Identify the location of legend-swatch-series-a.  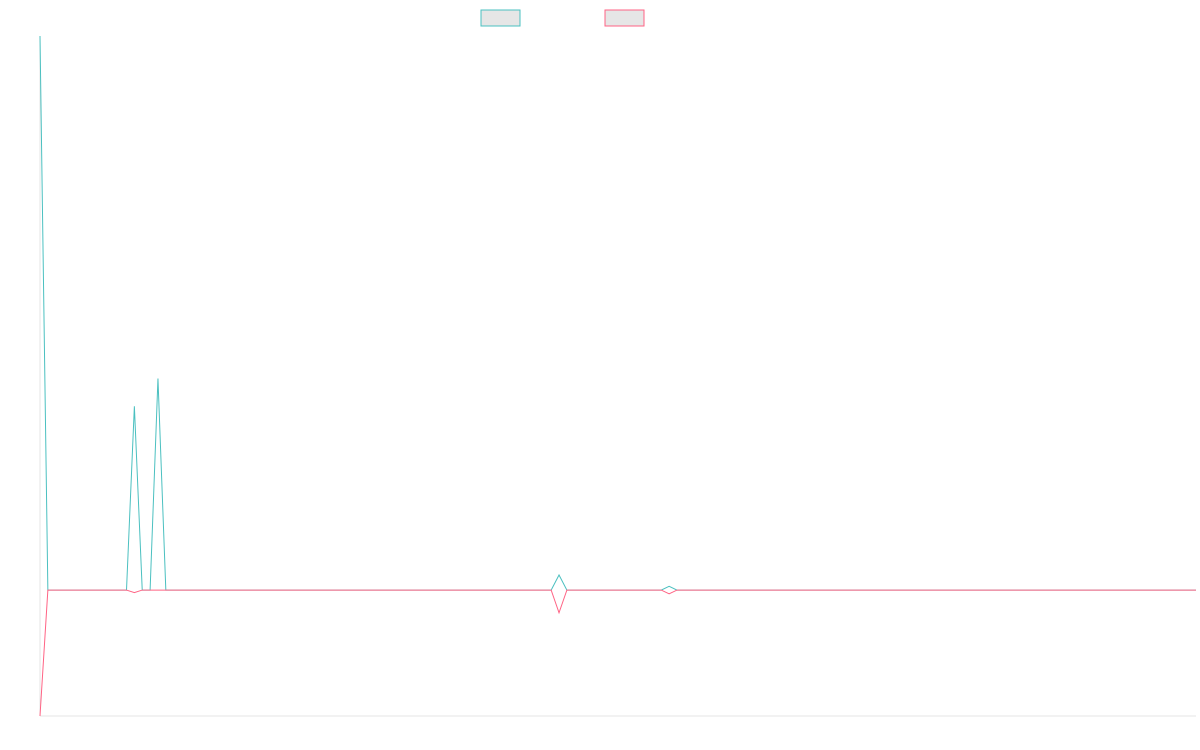
(500, 18).